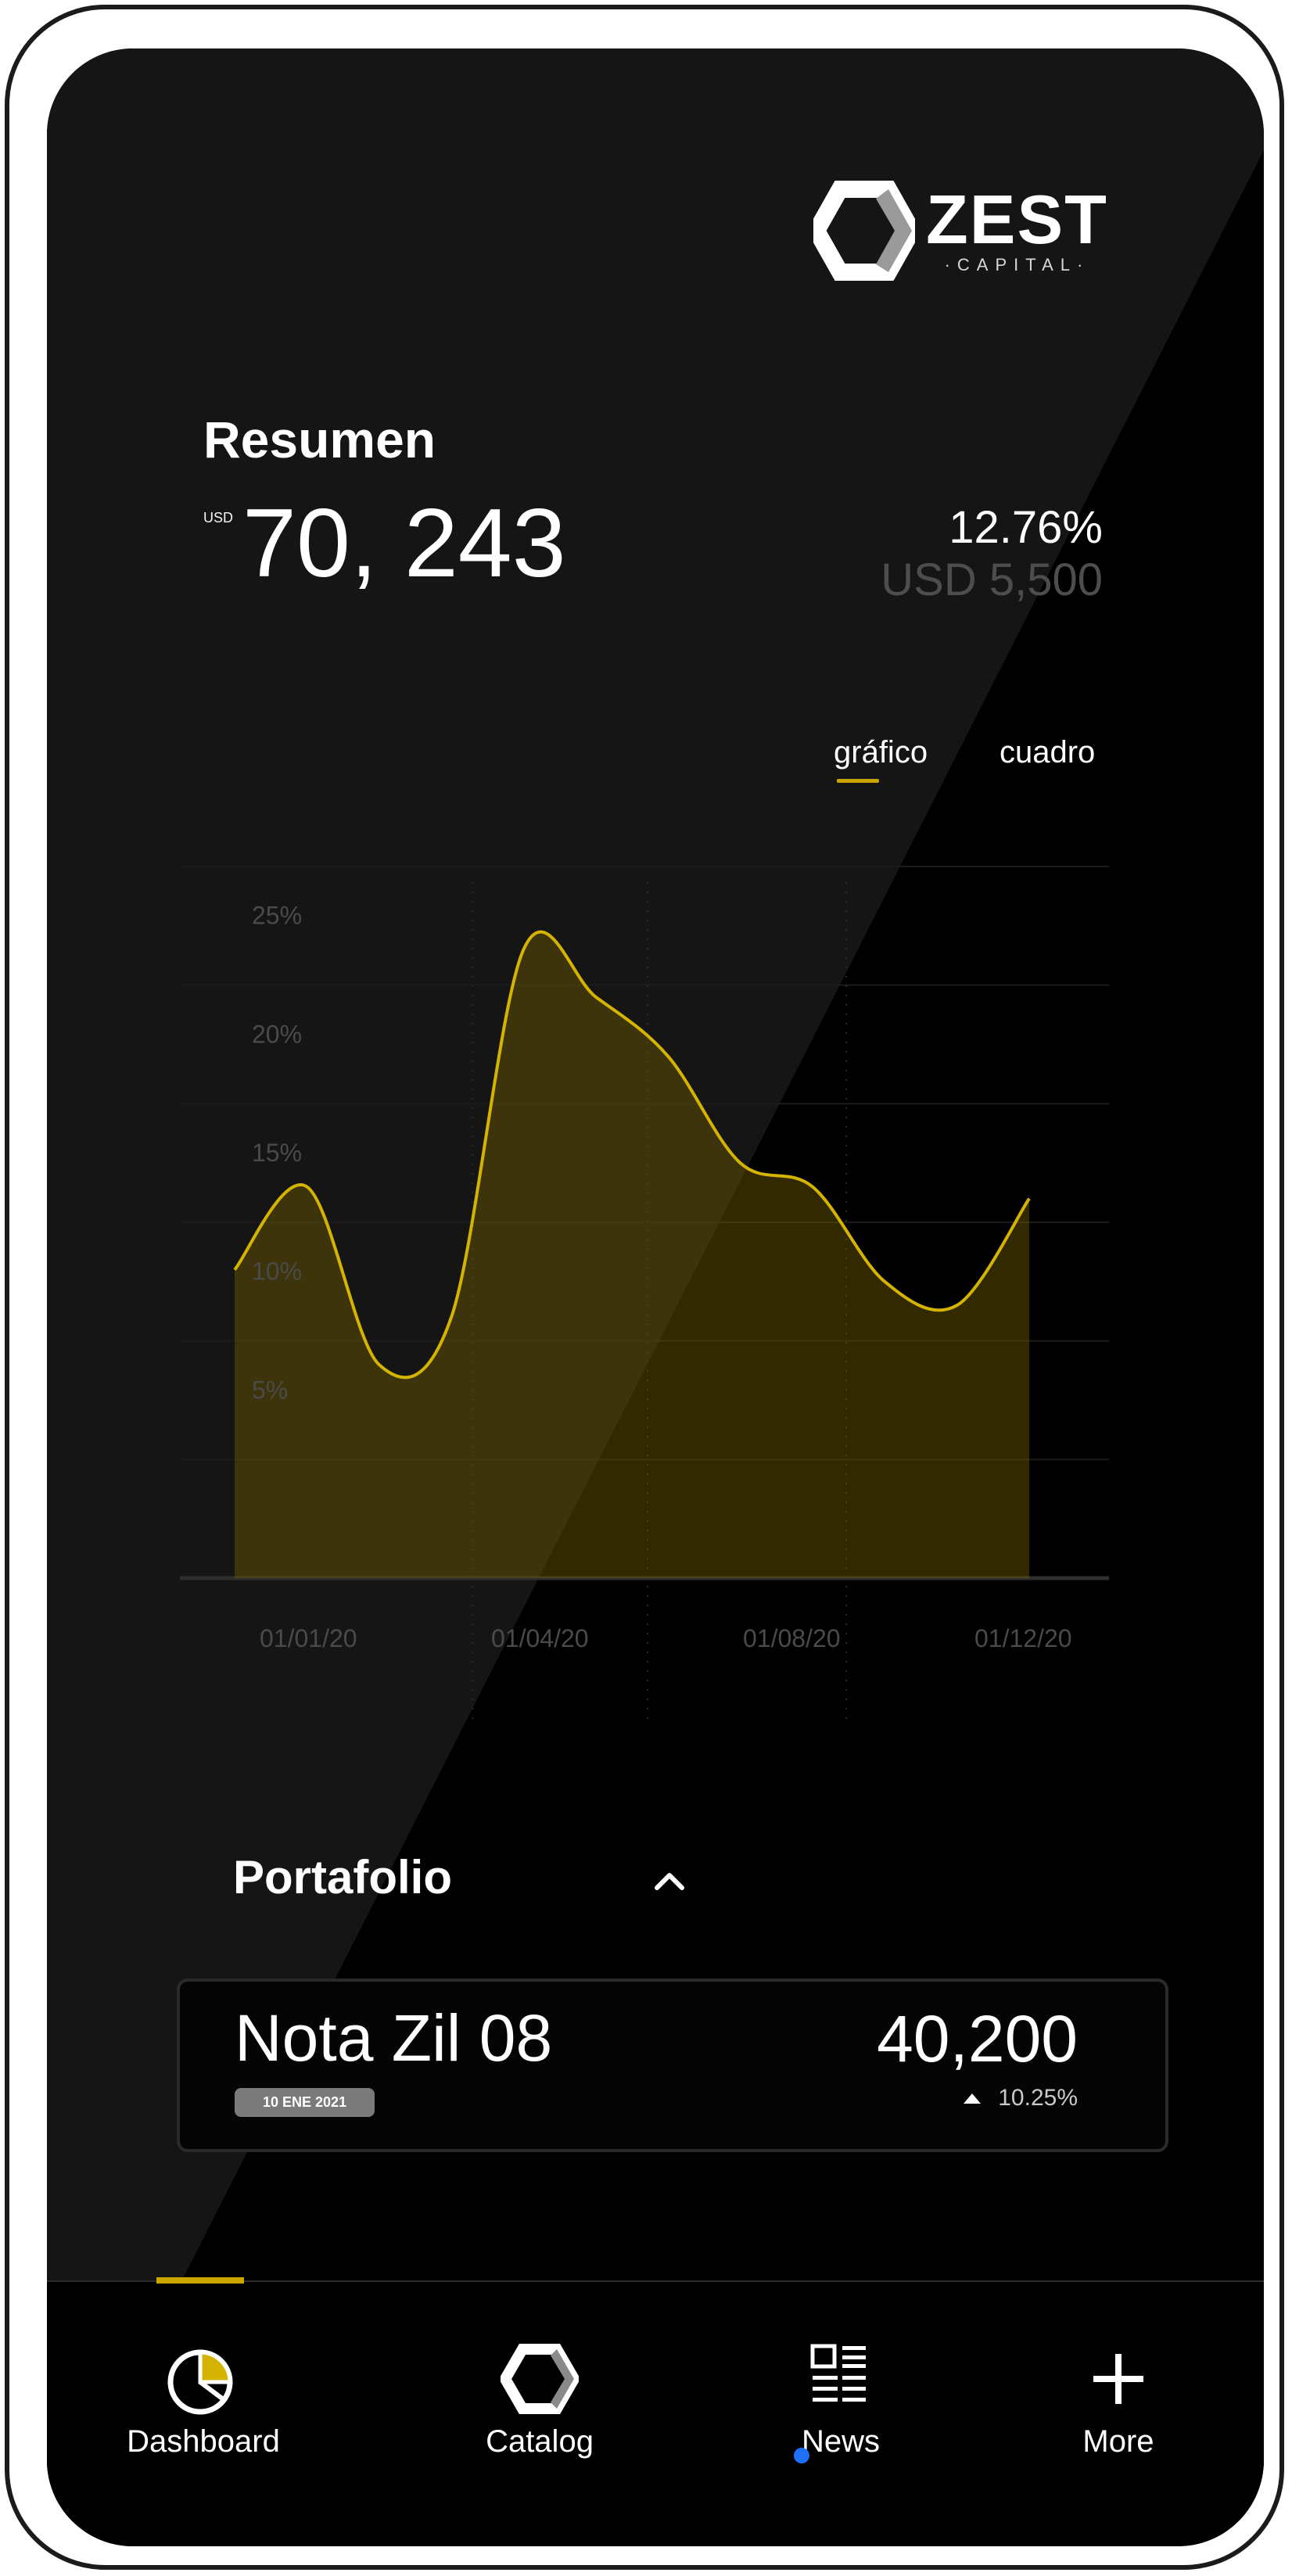 The image size is (1292, 2576). What do you see at coordinates (1118, 2441) in the screenshot?
I see `nav-label-more: More` at bounding box center [1118, 2441].